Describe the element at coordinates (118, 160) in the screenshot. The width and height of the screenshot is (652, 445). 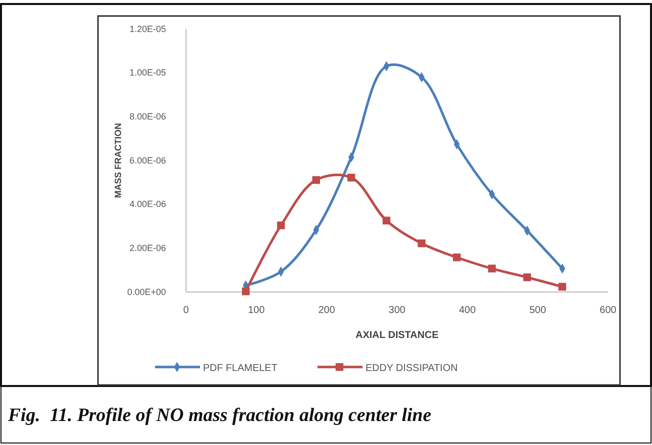
I see `y-axis-title: MASS FRACTION` at that location.